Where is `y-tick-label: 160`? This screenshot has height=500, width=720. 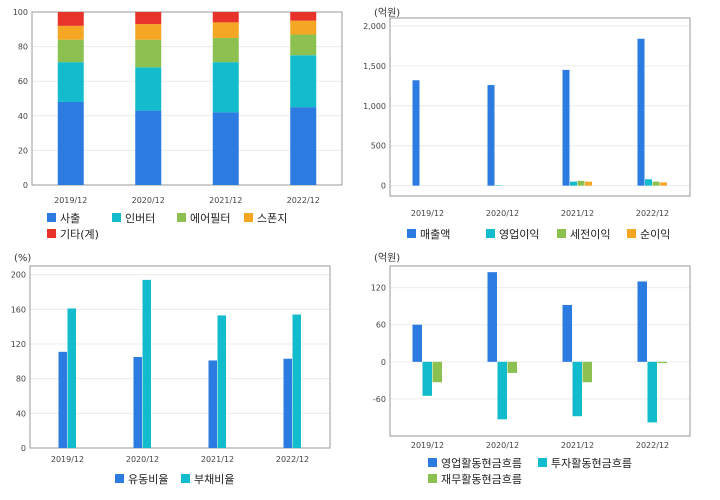
y-tick-label: 160 is located at coordinates (18, 309).